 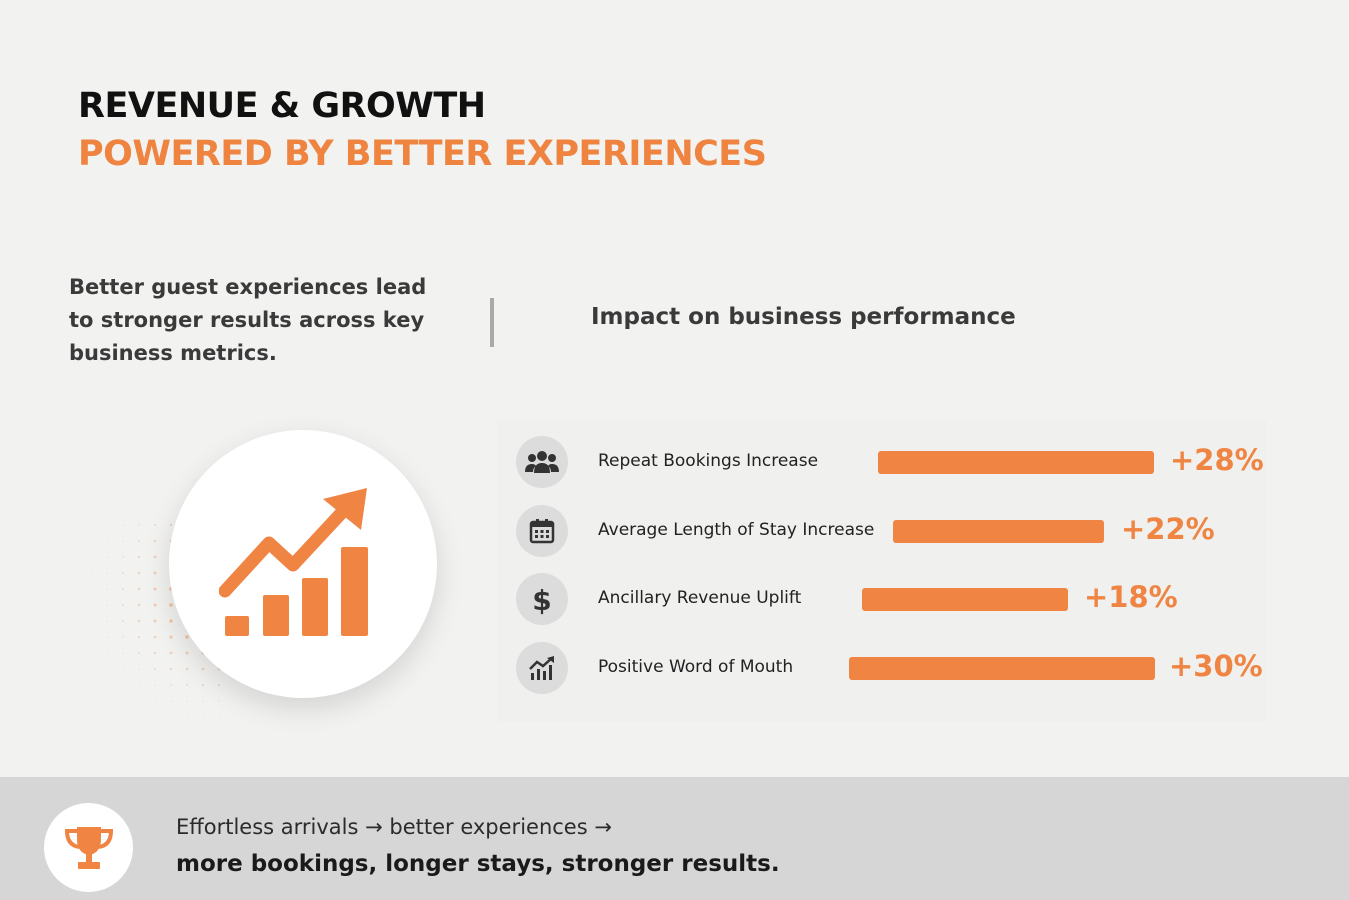 I want to click on rising-bar-chart-icon, so click(x=293, y=562).